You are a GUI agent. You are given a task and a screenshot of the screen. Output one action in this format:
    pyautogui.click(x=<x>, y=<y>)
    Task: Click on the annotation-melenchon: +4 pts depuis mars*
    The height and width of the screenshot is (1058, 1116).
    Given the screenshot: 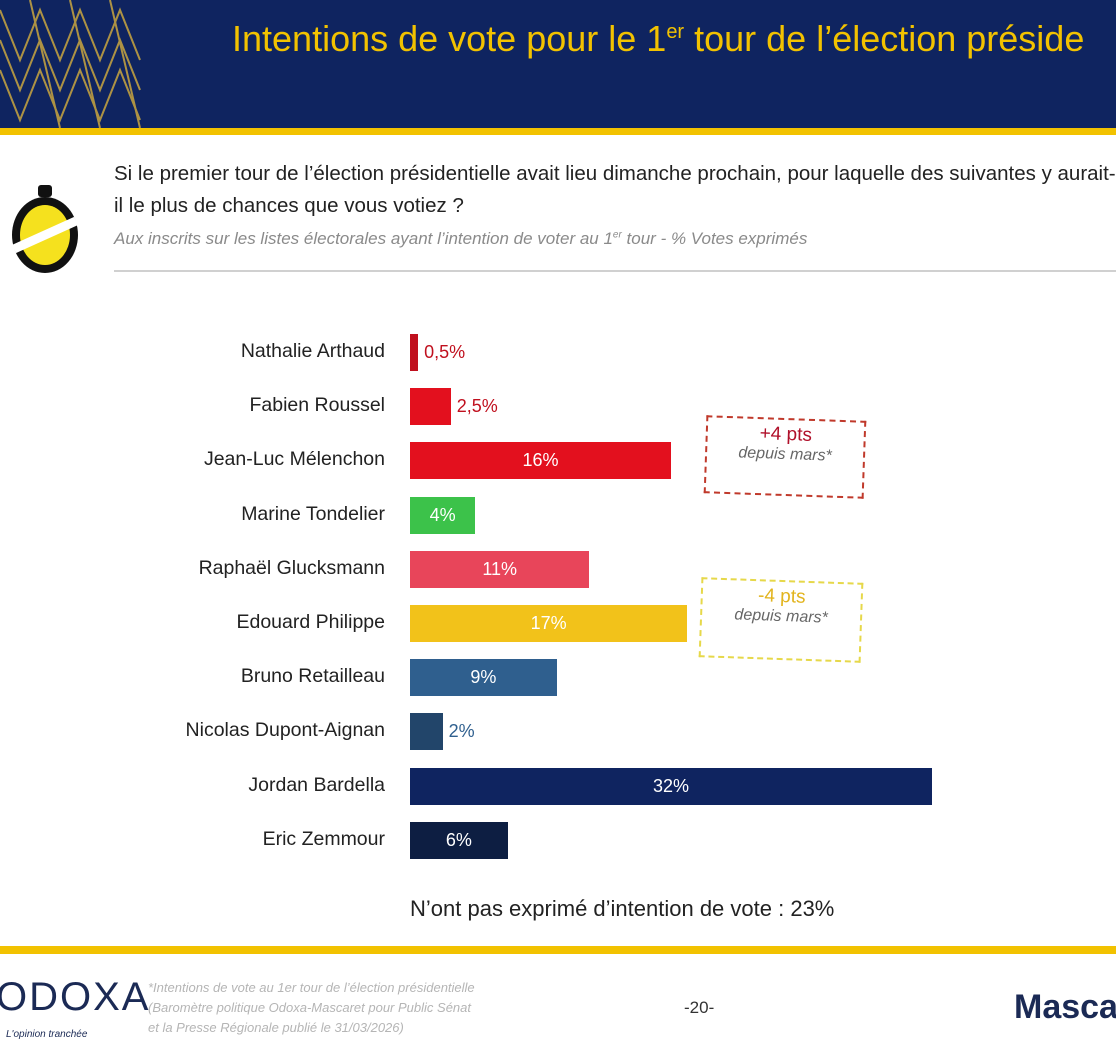 What is the action you would take?
    pyautogui.click(x=785, y=457)
    